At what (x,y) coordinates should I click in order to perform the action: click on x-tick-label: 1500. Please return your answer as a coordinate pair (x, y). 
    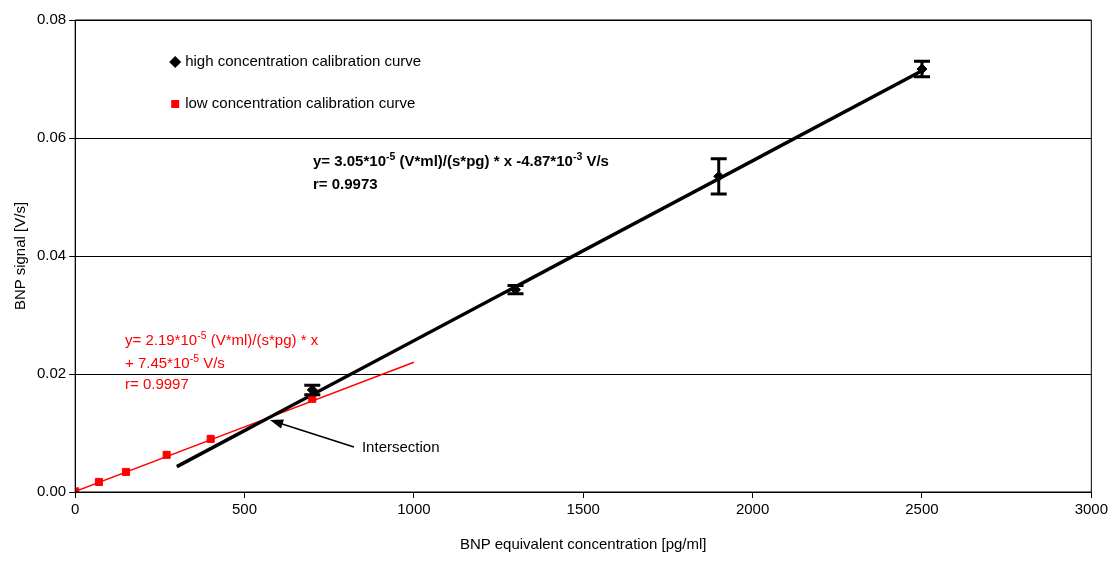
    Looking at the image, I should click on (583, 509).